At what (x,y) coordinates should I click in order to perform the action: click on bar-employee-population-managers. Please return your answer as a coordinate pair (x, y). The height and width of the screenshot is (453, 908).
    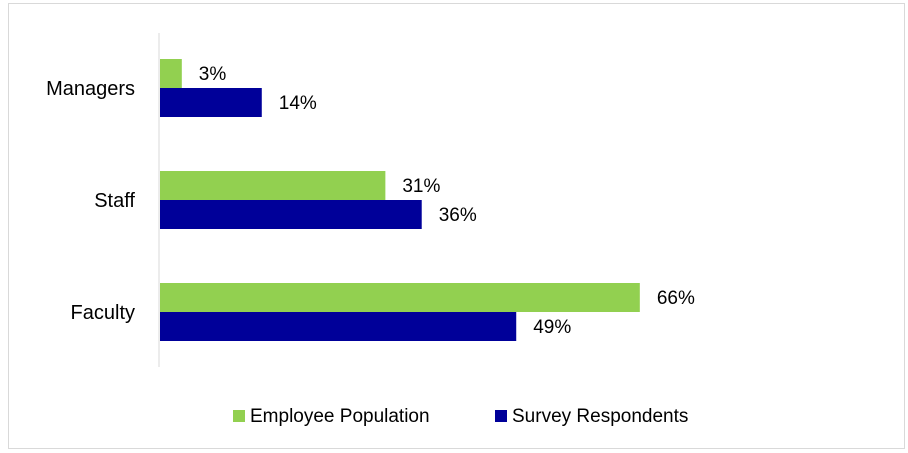
    Looking at the image, I should click on (171, 73).